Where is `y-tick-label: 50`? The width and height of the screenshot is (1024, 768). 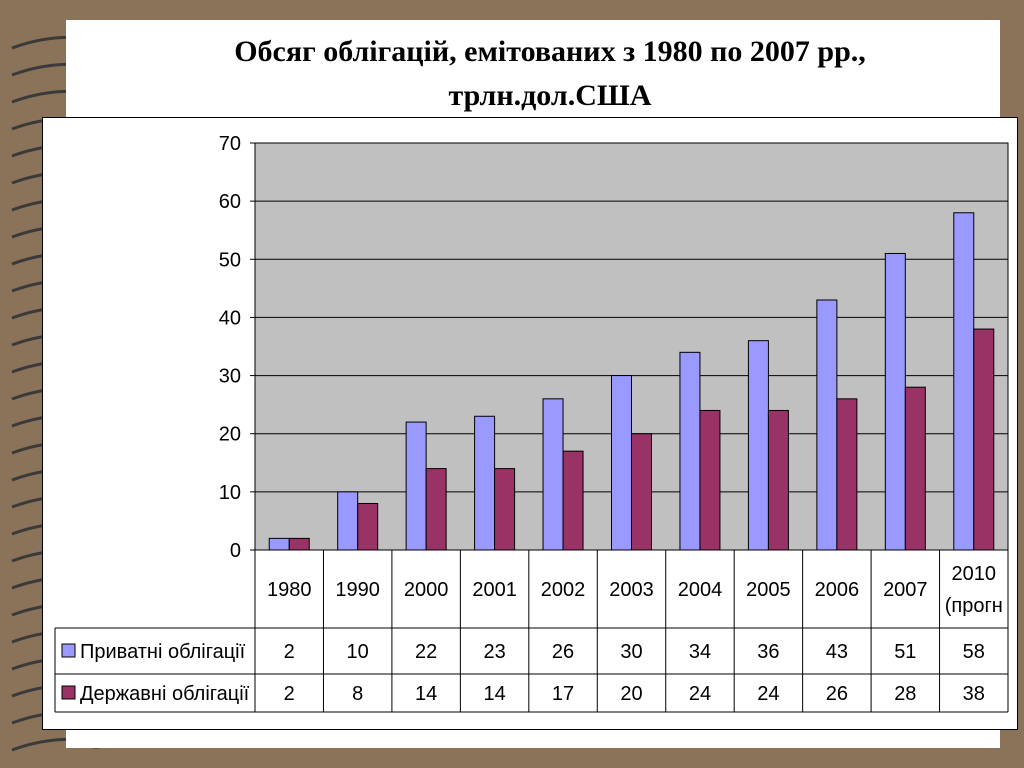 y-tick-label: 50 is located at coordinates (230, 260).